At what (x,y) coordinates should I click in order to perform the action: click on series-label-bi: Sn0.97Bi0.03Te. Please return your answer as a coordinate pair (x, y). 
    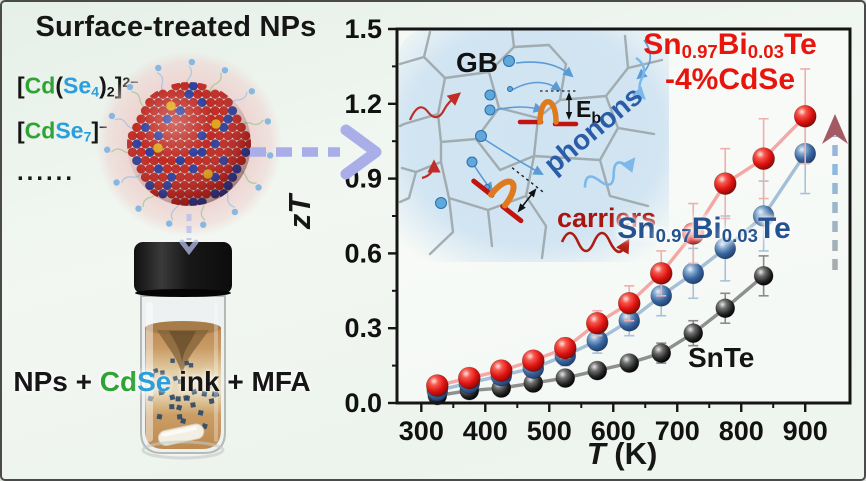
    Looking at the image, I should click on (704, 229).